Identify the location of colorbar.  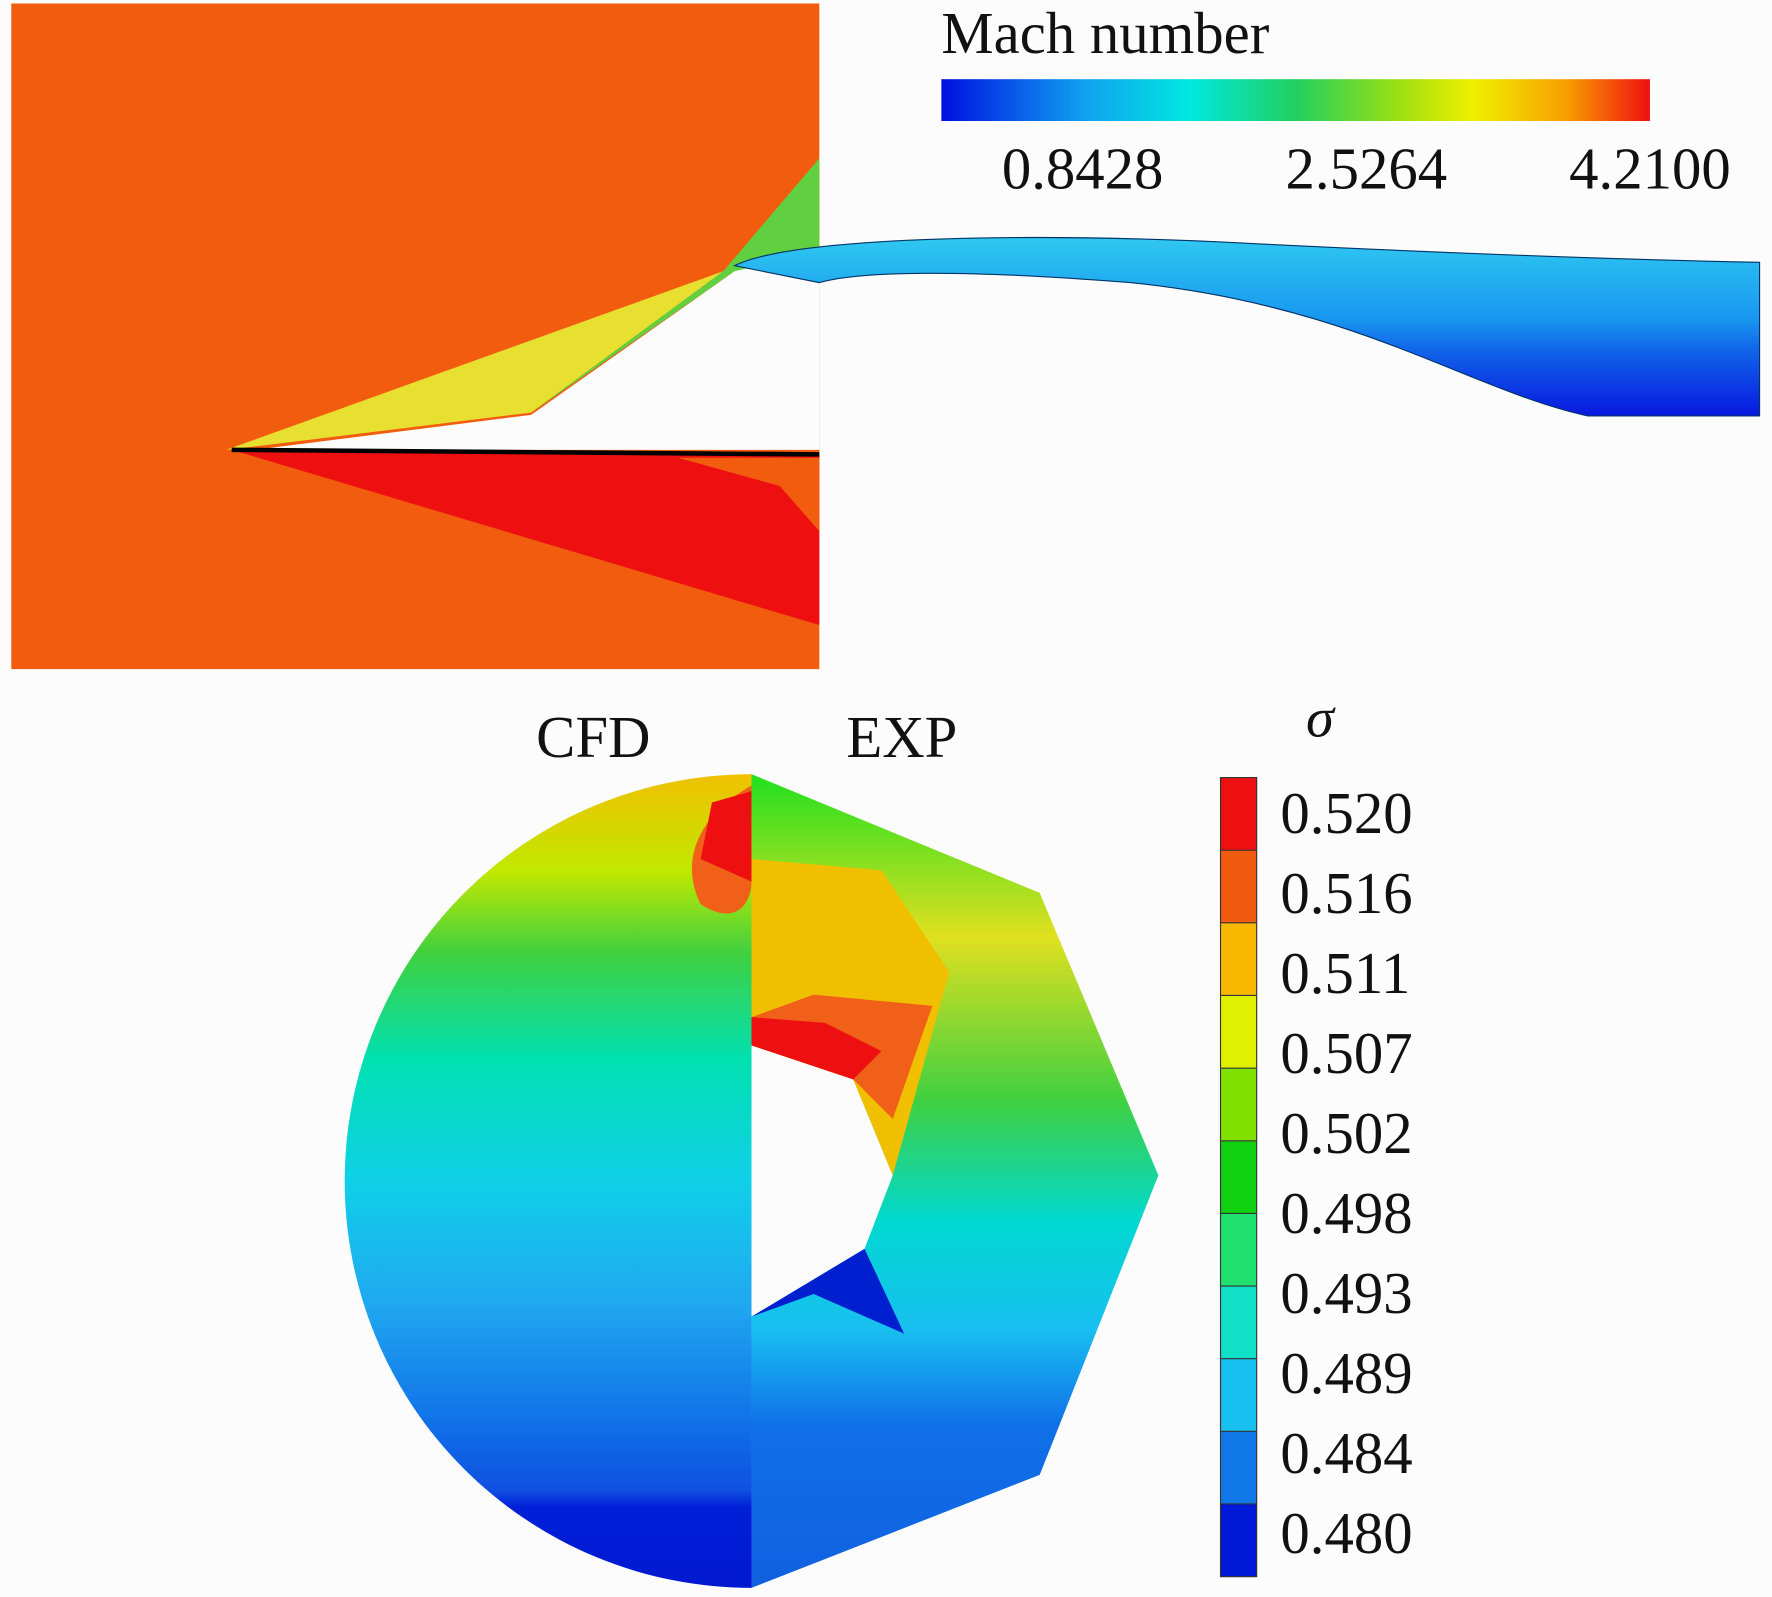
(1295, 100).